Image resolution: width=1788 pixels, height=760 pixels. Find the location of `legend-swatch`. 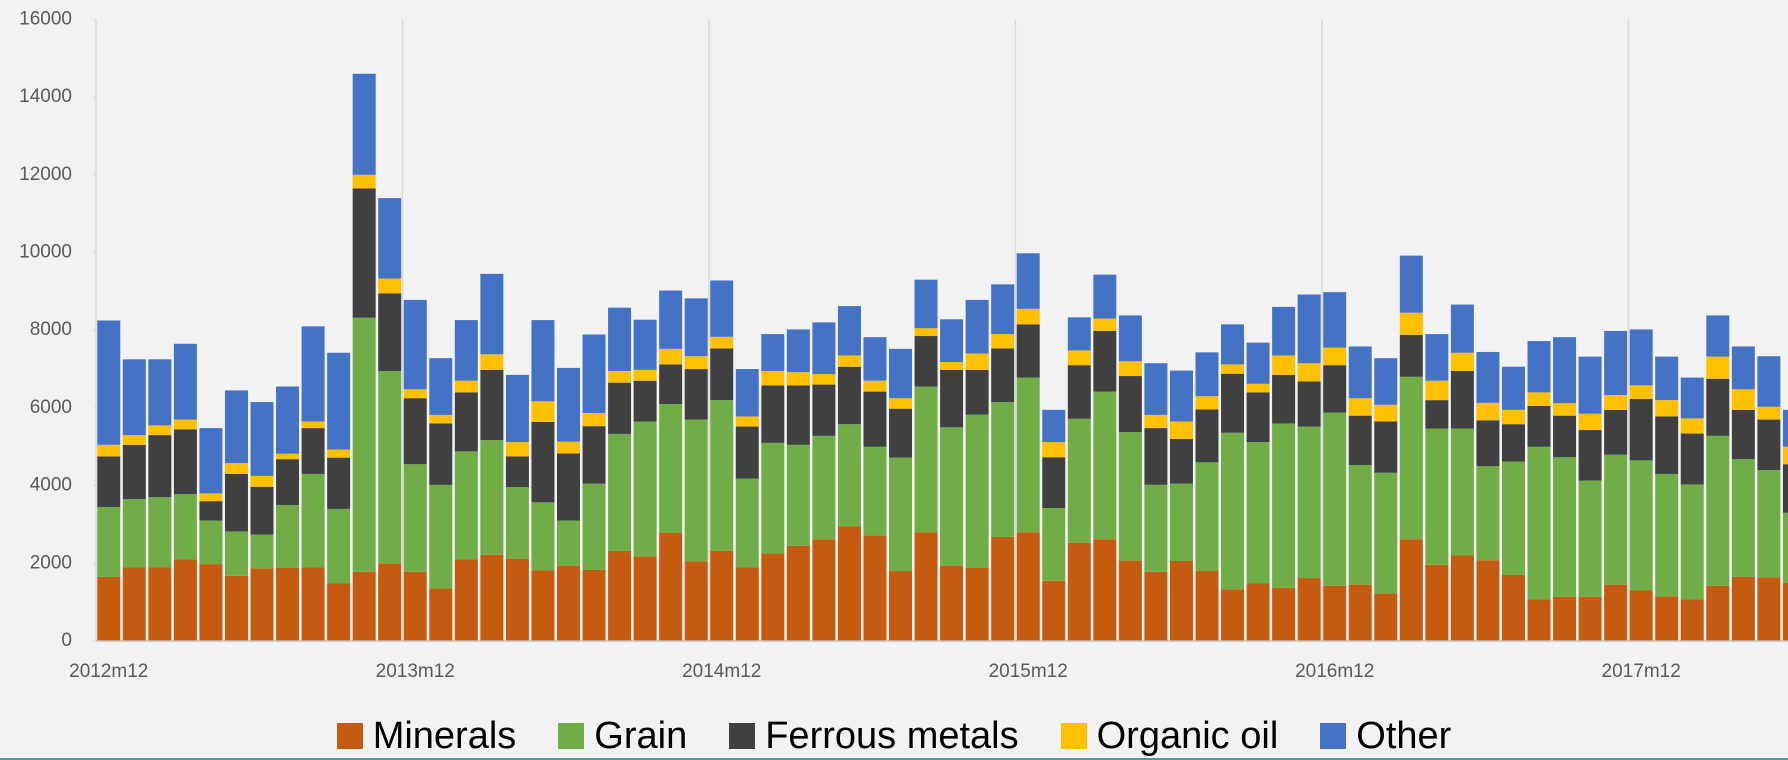

legend-swatch is located at coordinates (571, 736).